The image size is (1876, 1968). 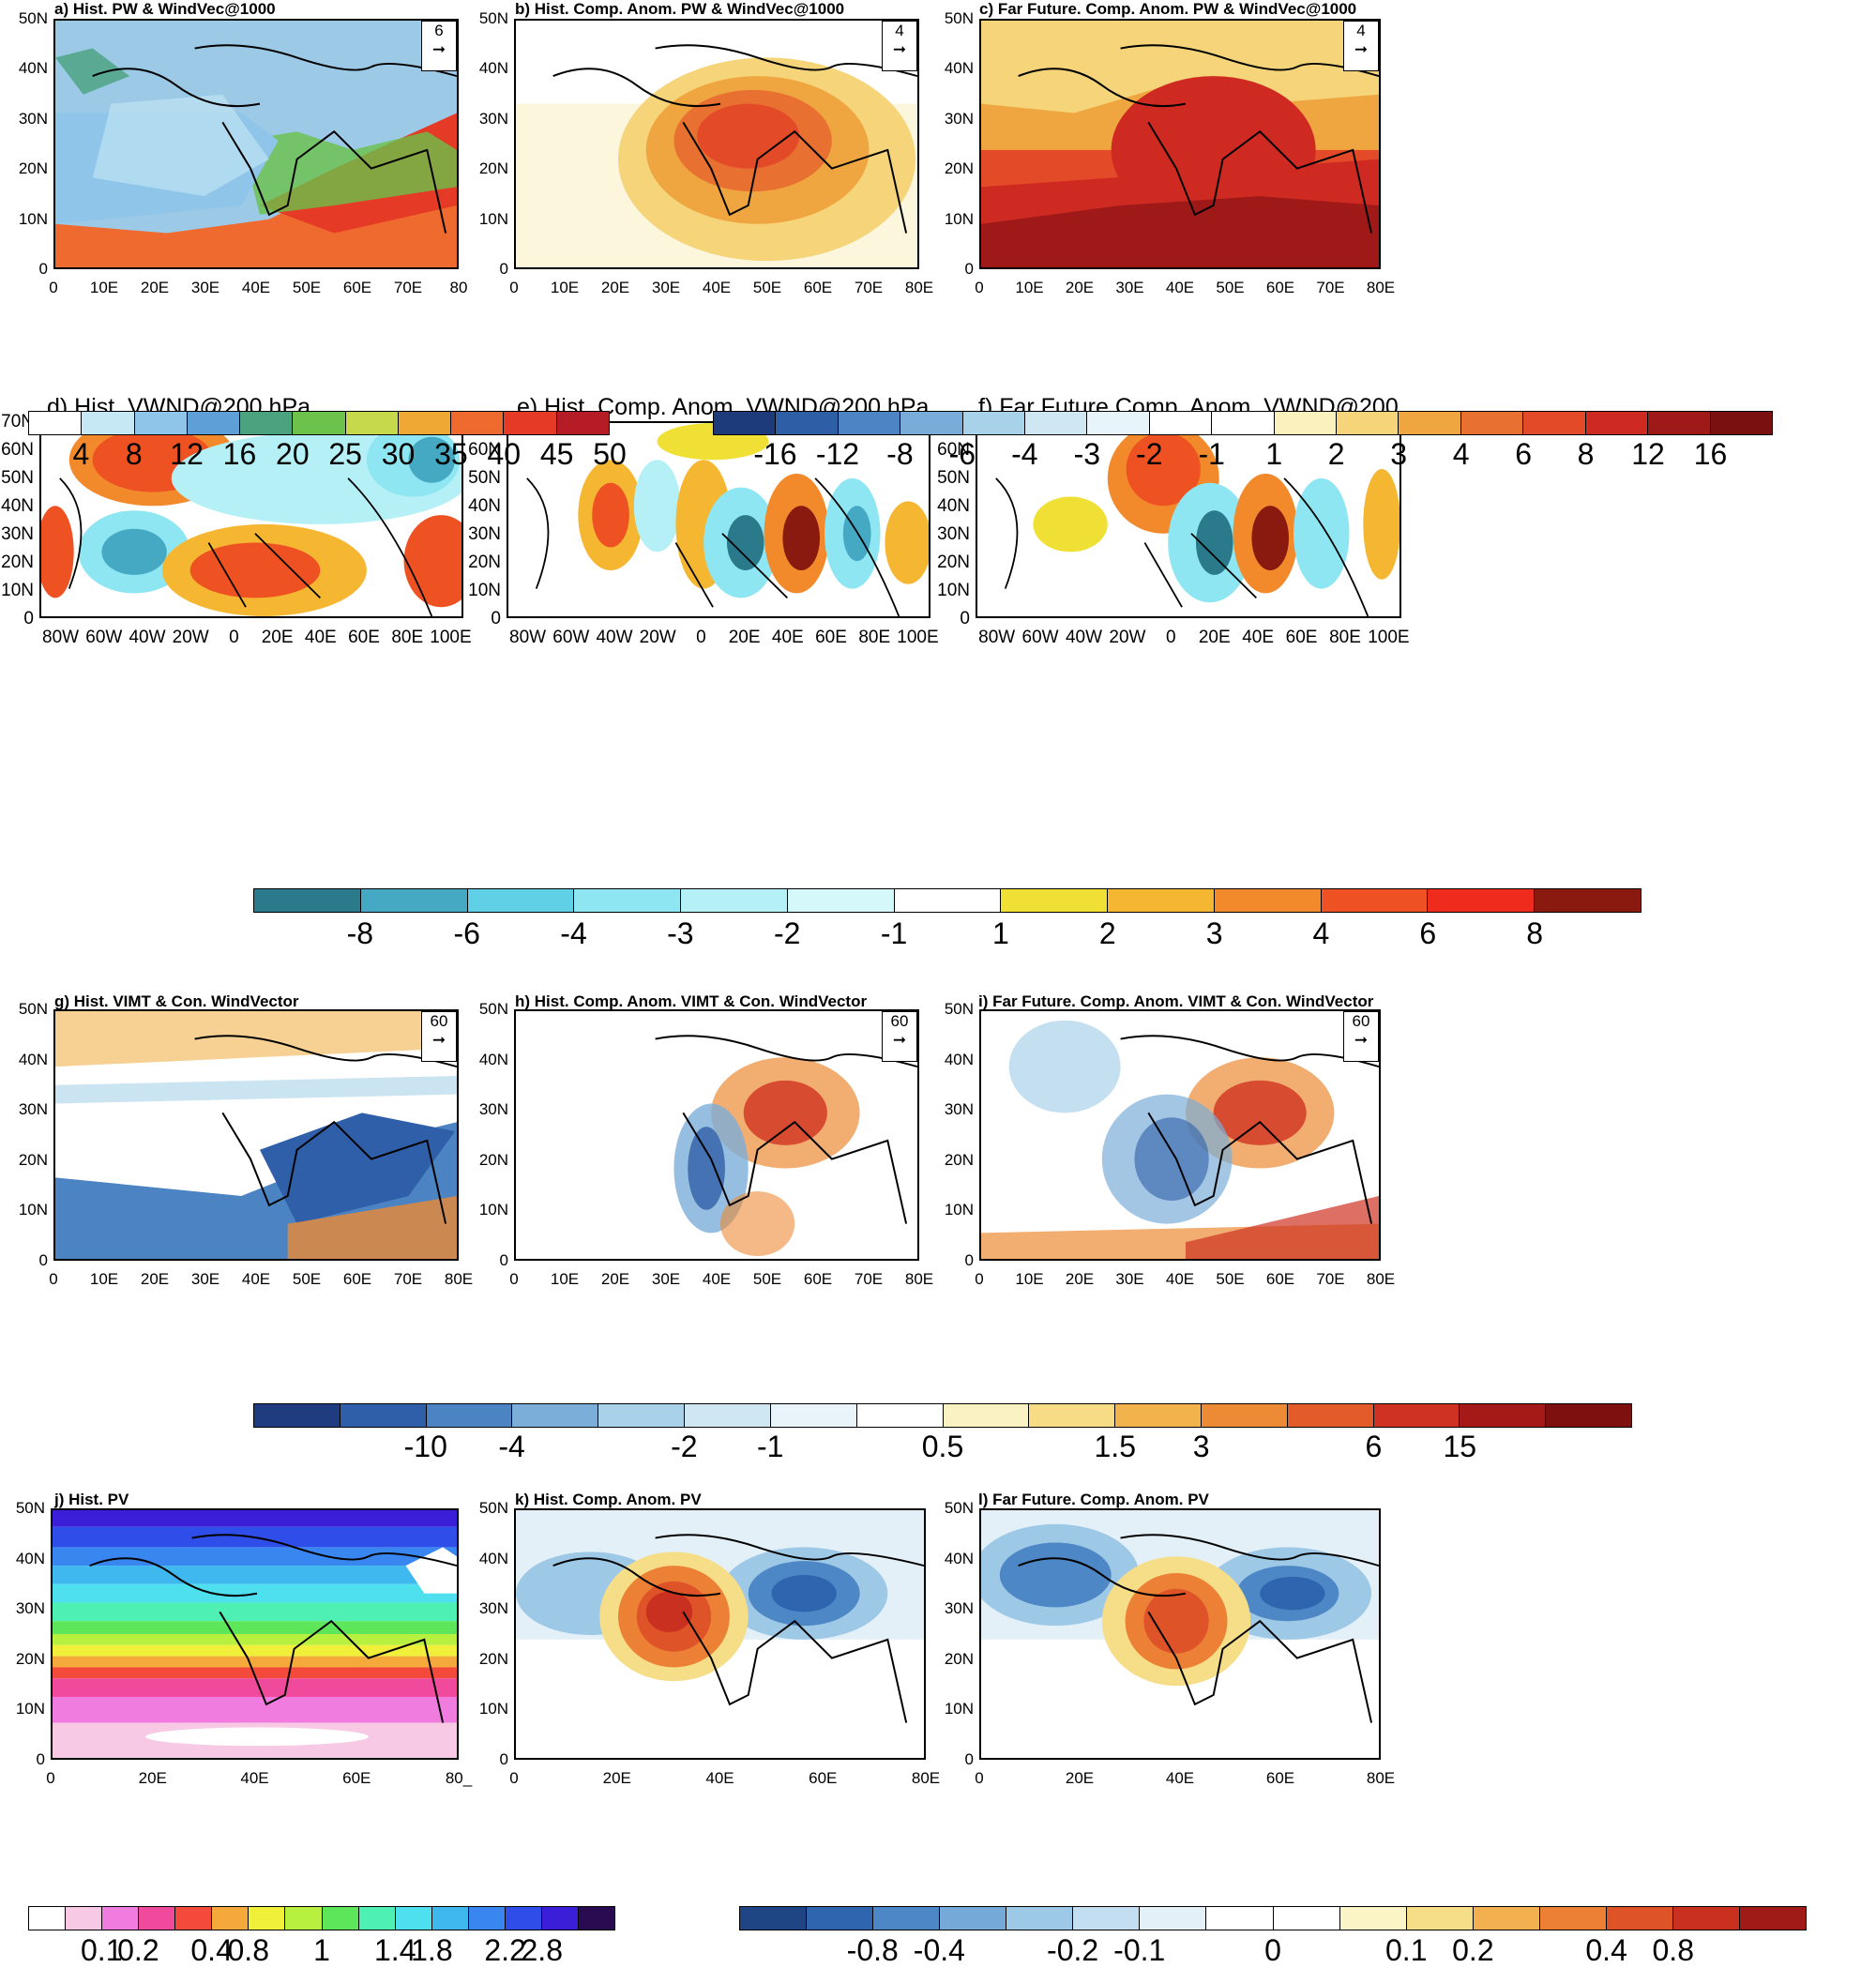 I want to click on ytick-k: 40N, so click(x=493, y=1558).